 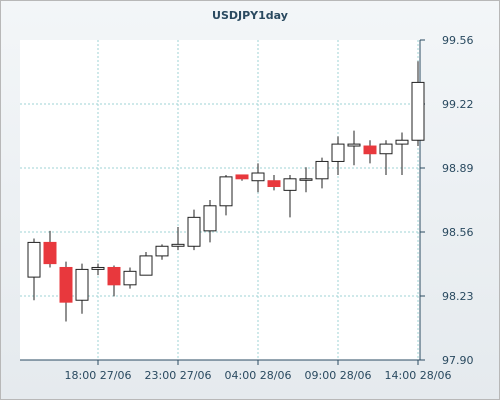 What do you see at coordinates (458, 360) in the screenshot?
I see `y-tick-label: 97.90` at bounding box center [458, 360].